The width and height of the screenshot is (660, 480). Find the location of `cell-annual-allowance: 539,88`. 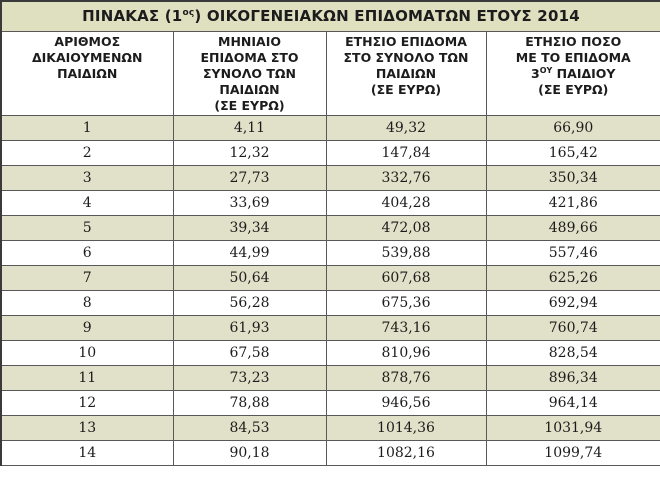

cell-annual-allowance: 539,88 is located at coordinates (406, 252).